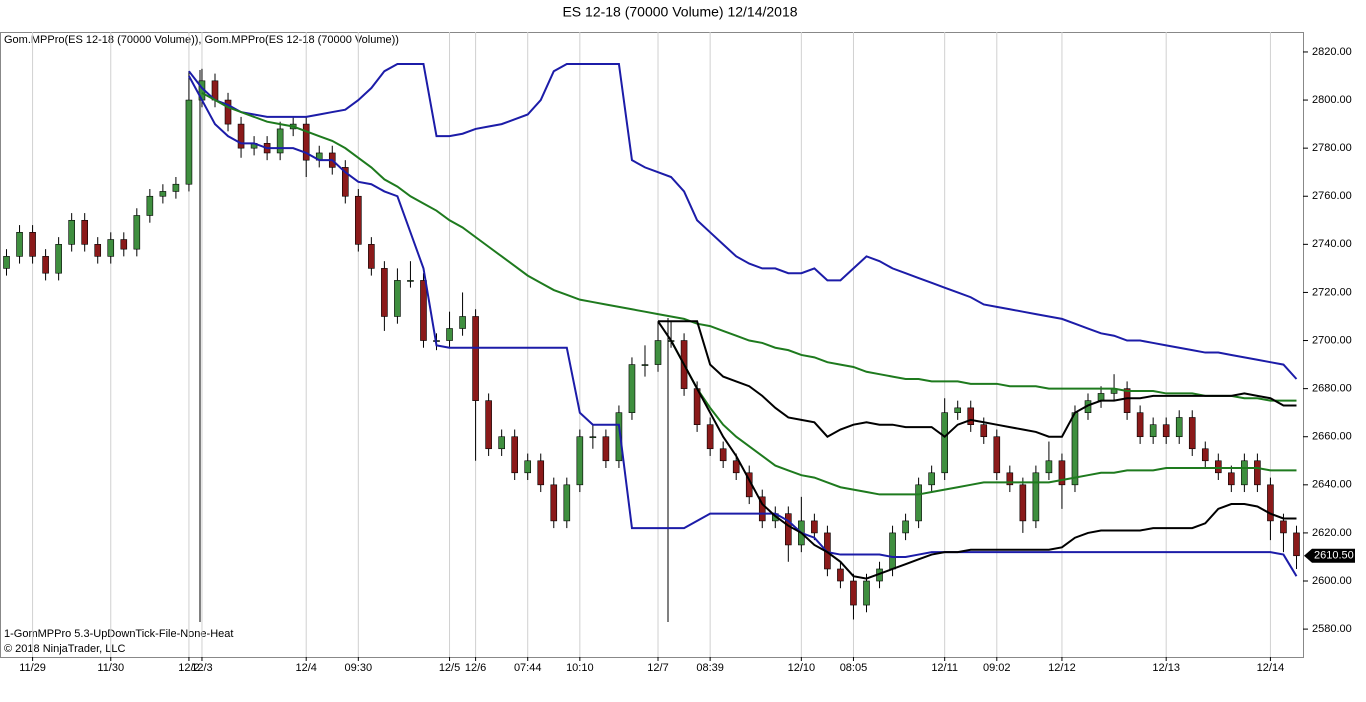 This screenshot has width=1366, height=702. I want to click on x-tick-label: 12/4, so click(305, 668).